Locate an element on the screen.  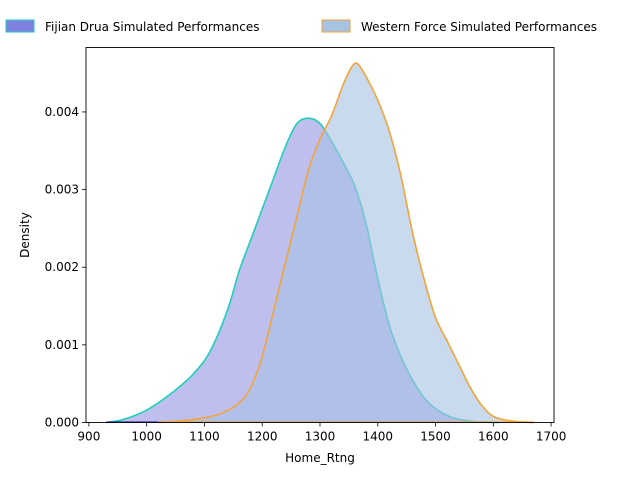
legend-label-western-force: Western Force Simulated Performances is located at coordinates (479, 27).